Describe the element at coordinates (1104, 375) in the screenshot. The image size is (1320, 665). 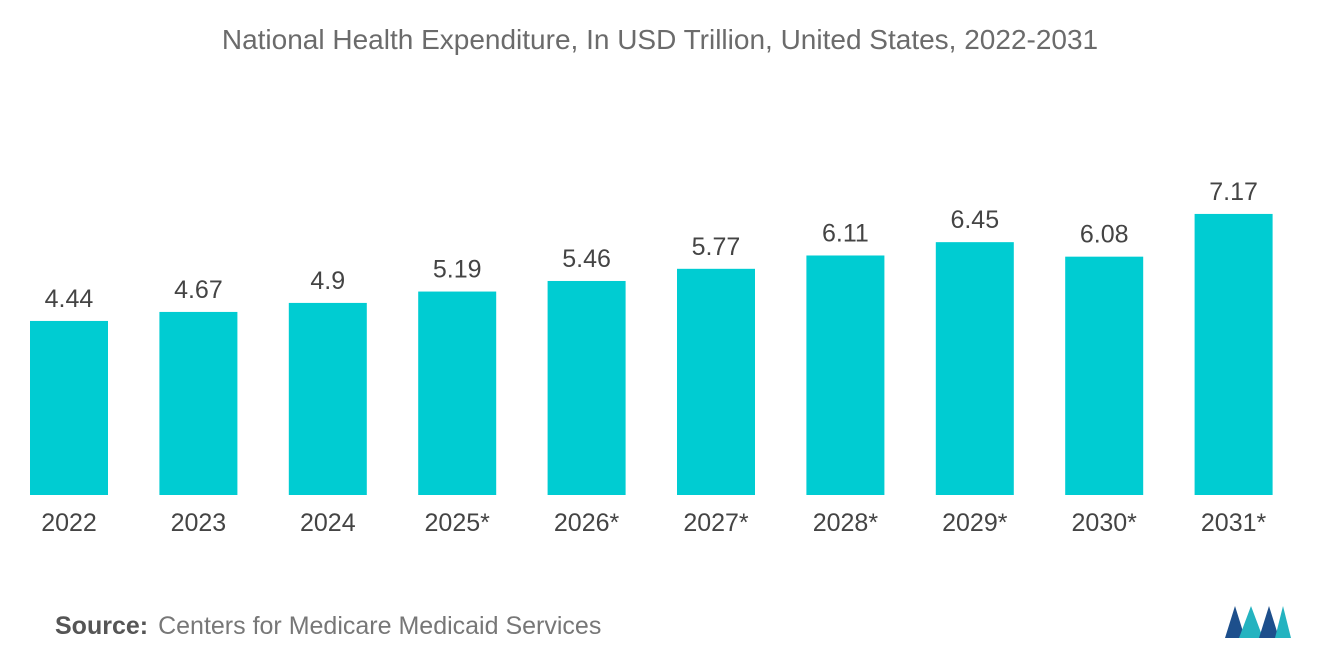
I see `bar-2030-projected` at that location.